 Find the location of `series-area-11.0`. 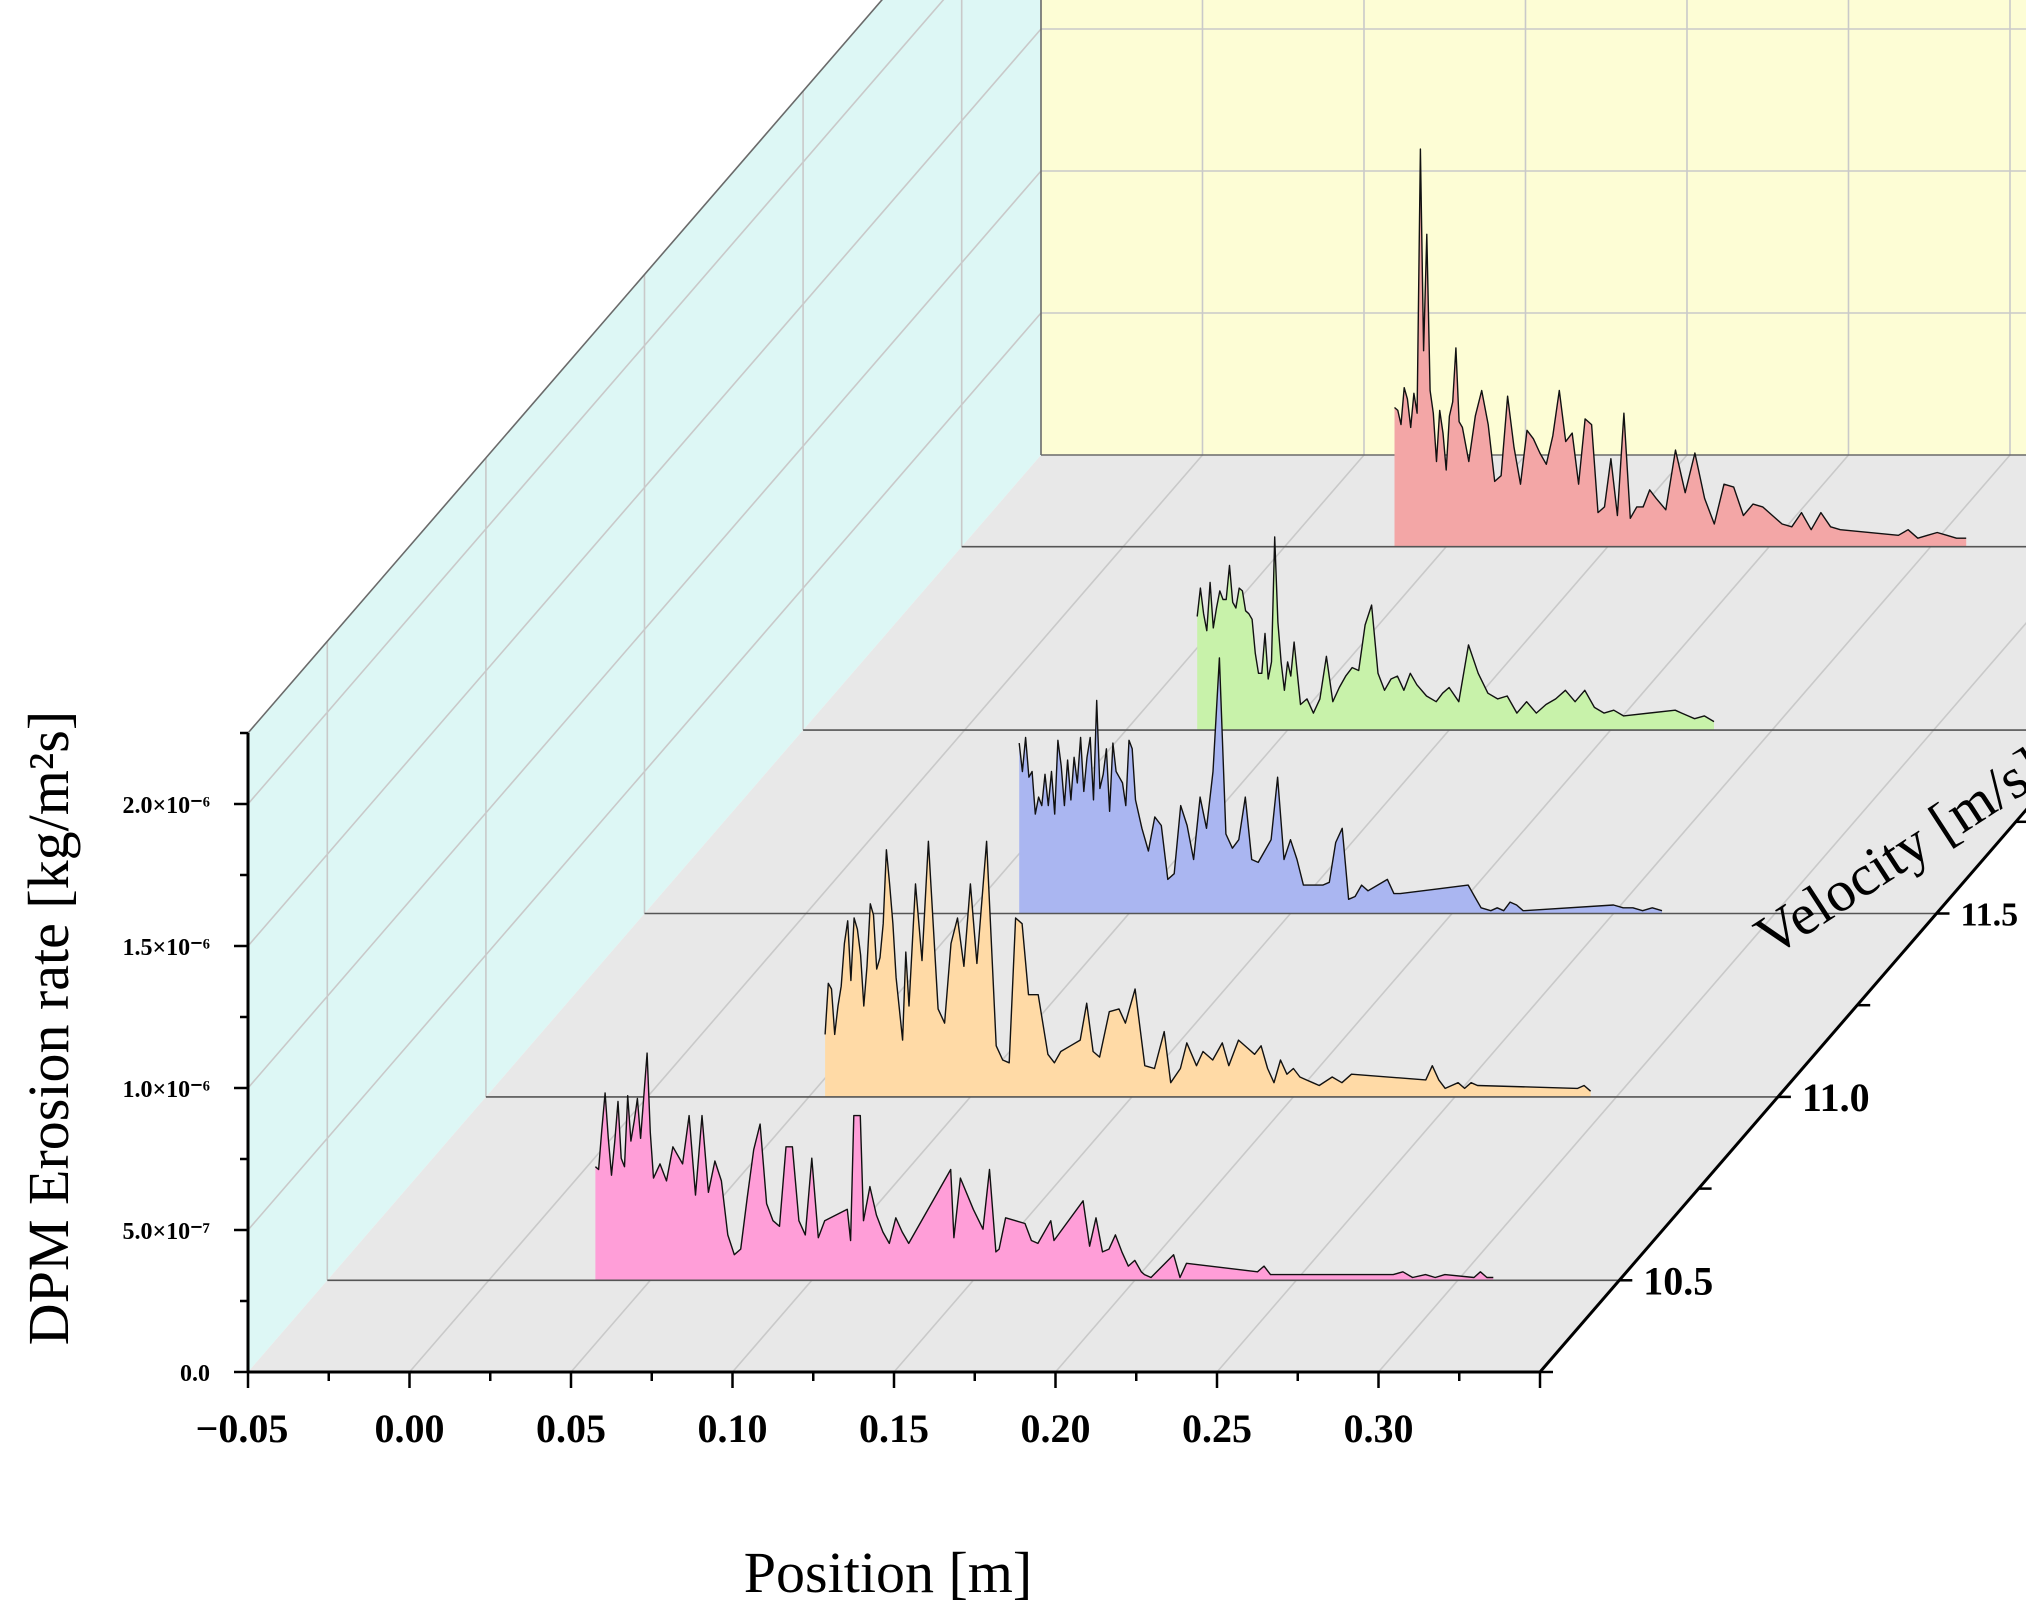

series-area-11.0 is located at coordinates (1208, 969).